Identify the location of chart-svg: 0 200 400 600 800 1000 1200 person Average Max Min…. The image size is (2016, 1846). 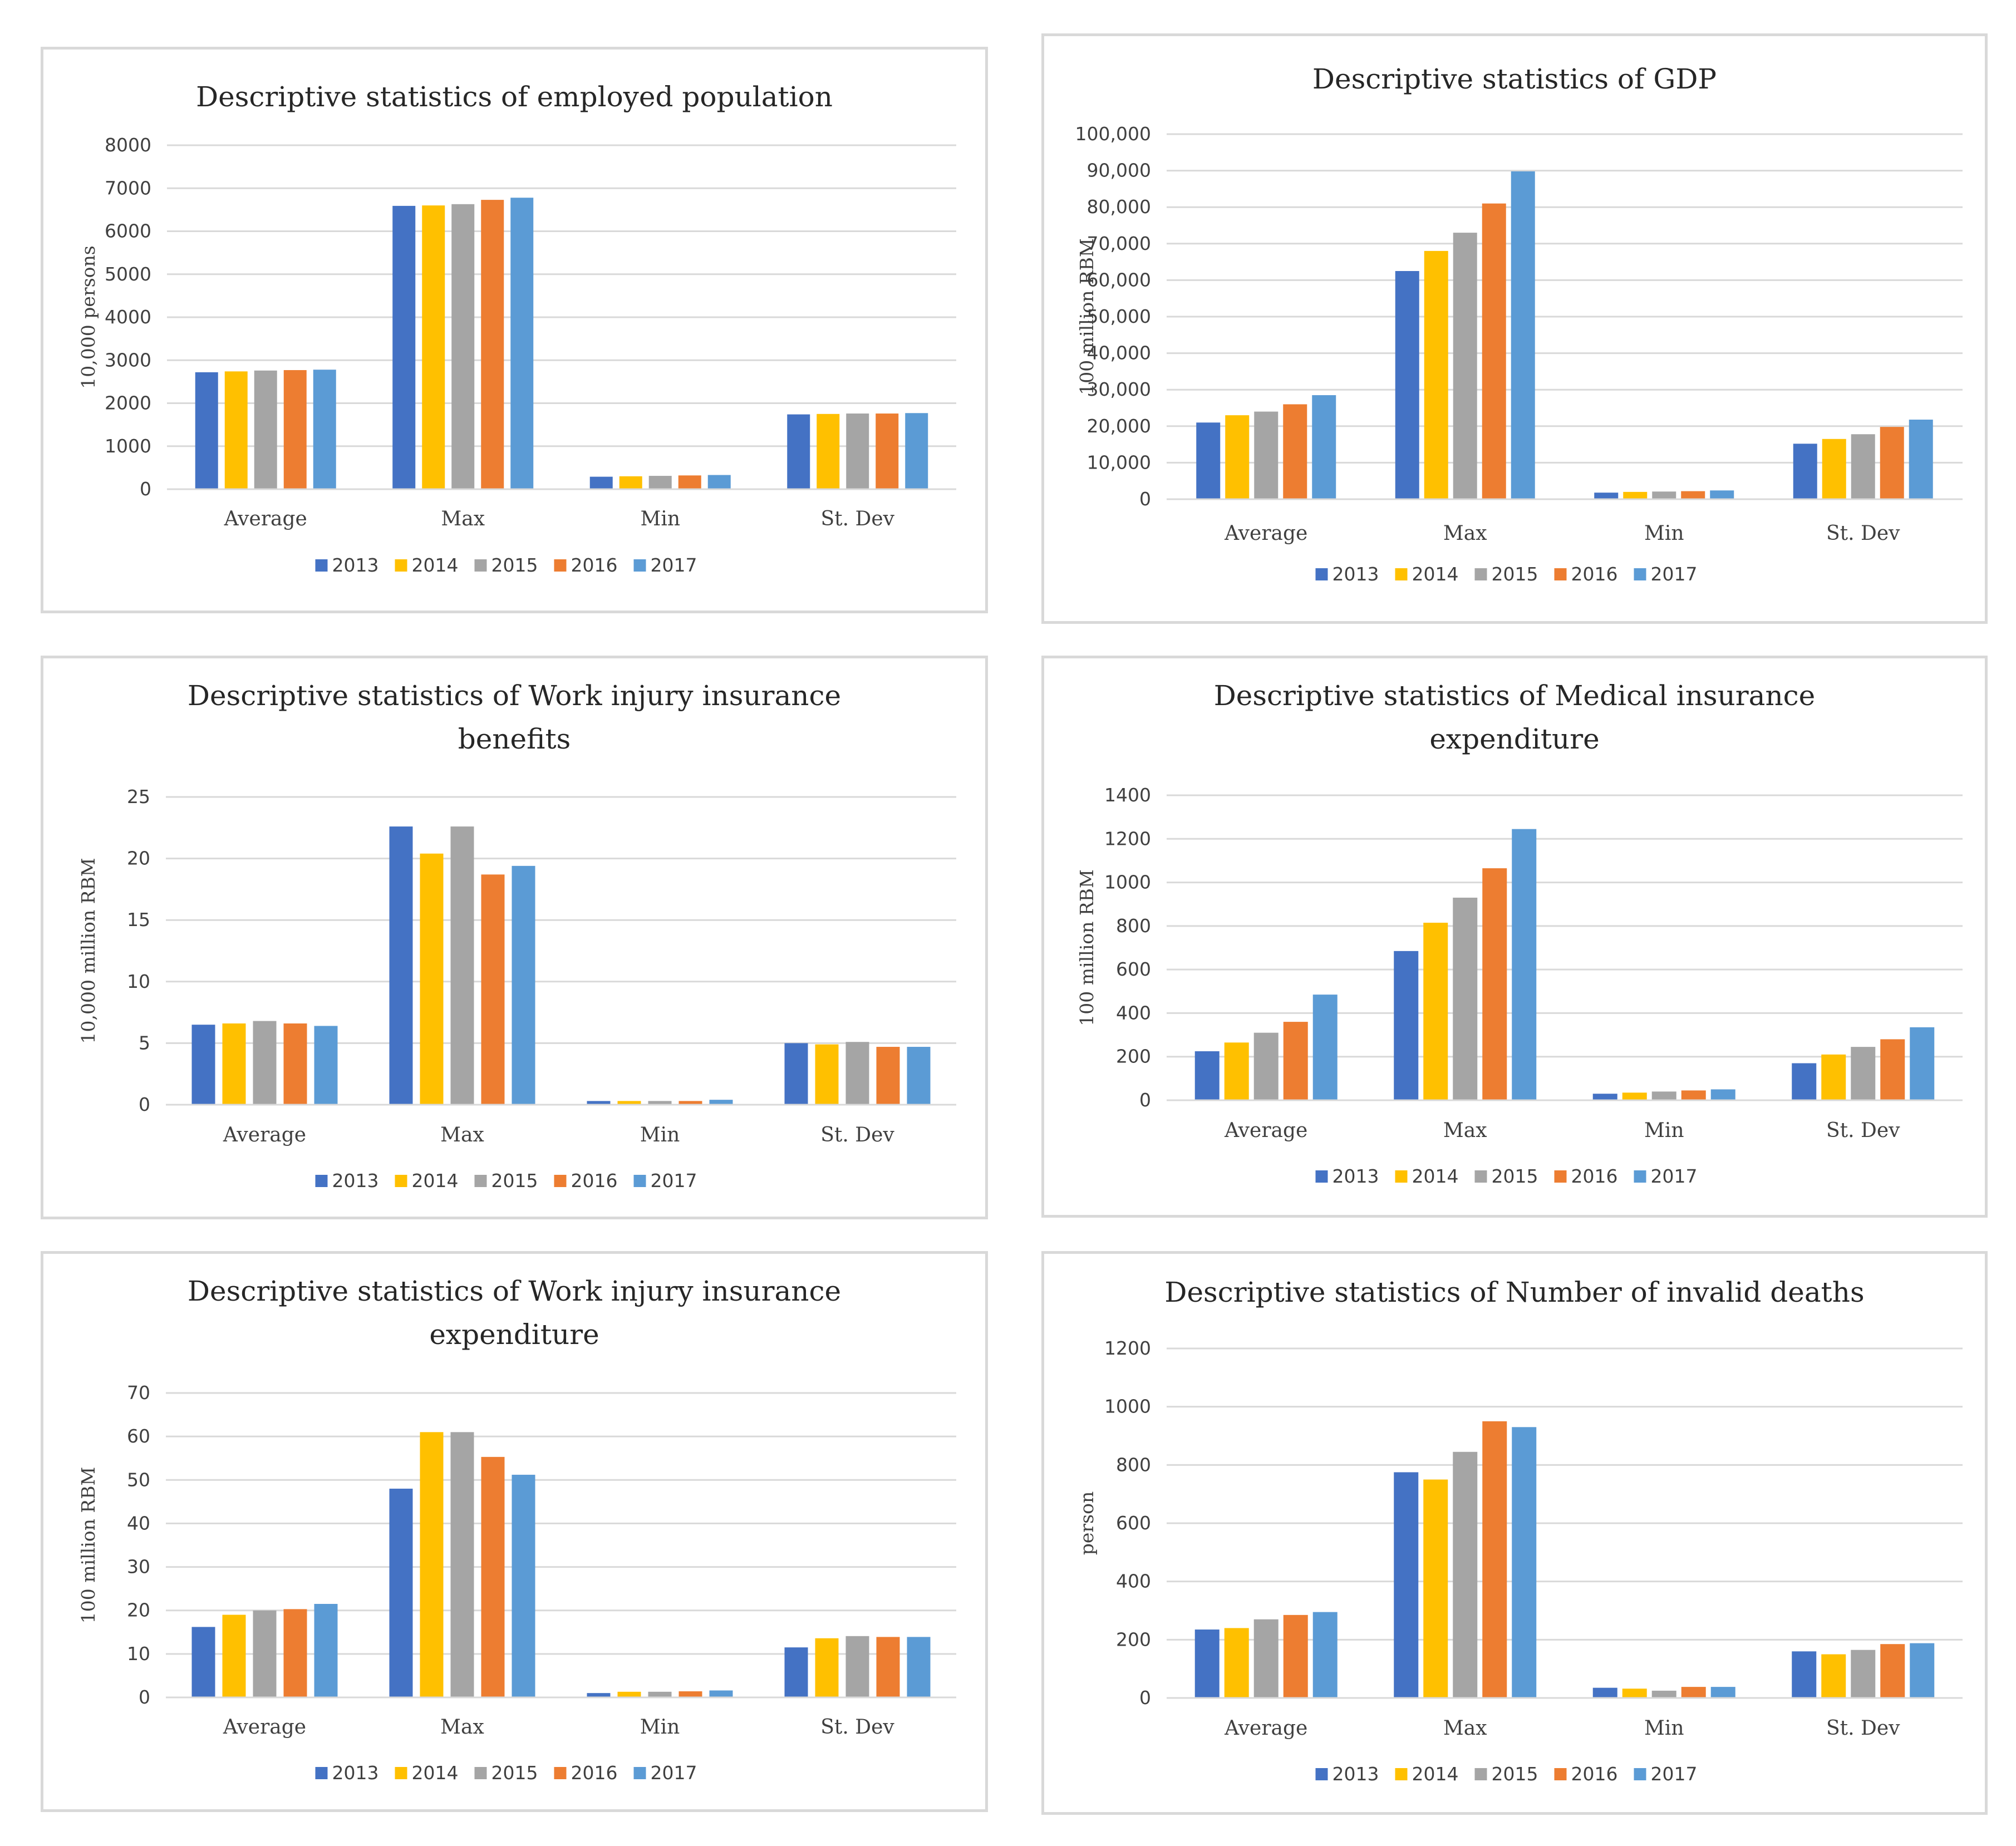
(1519, 1561).